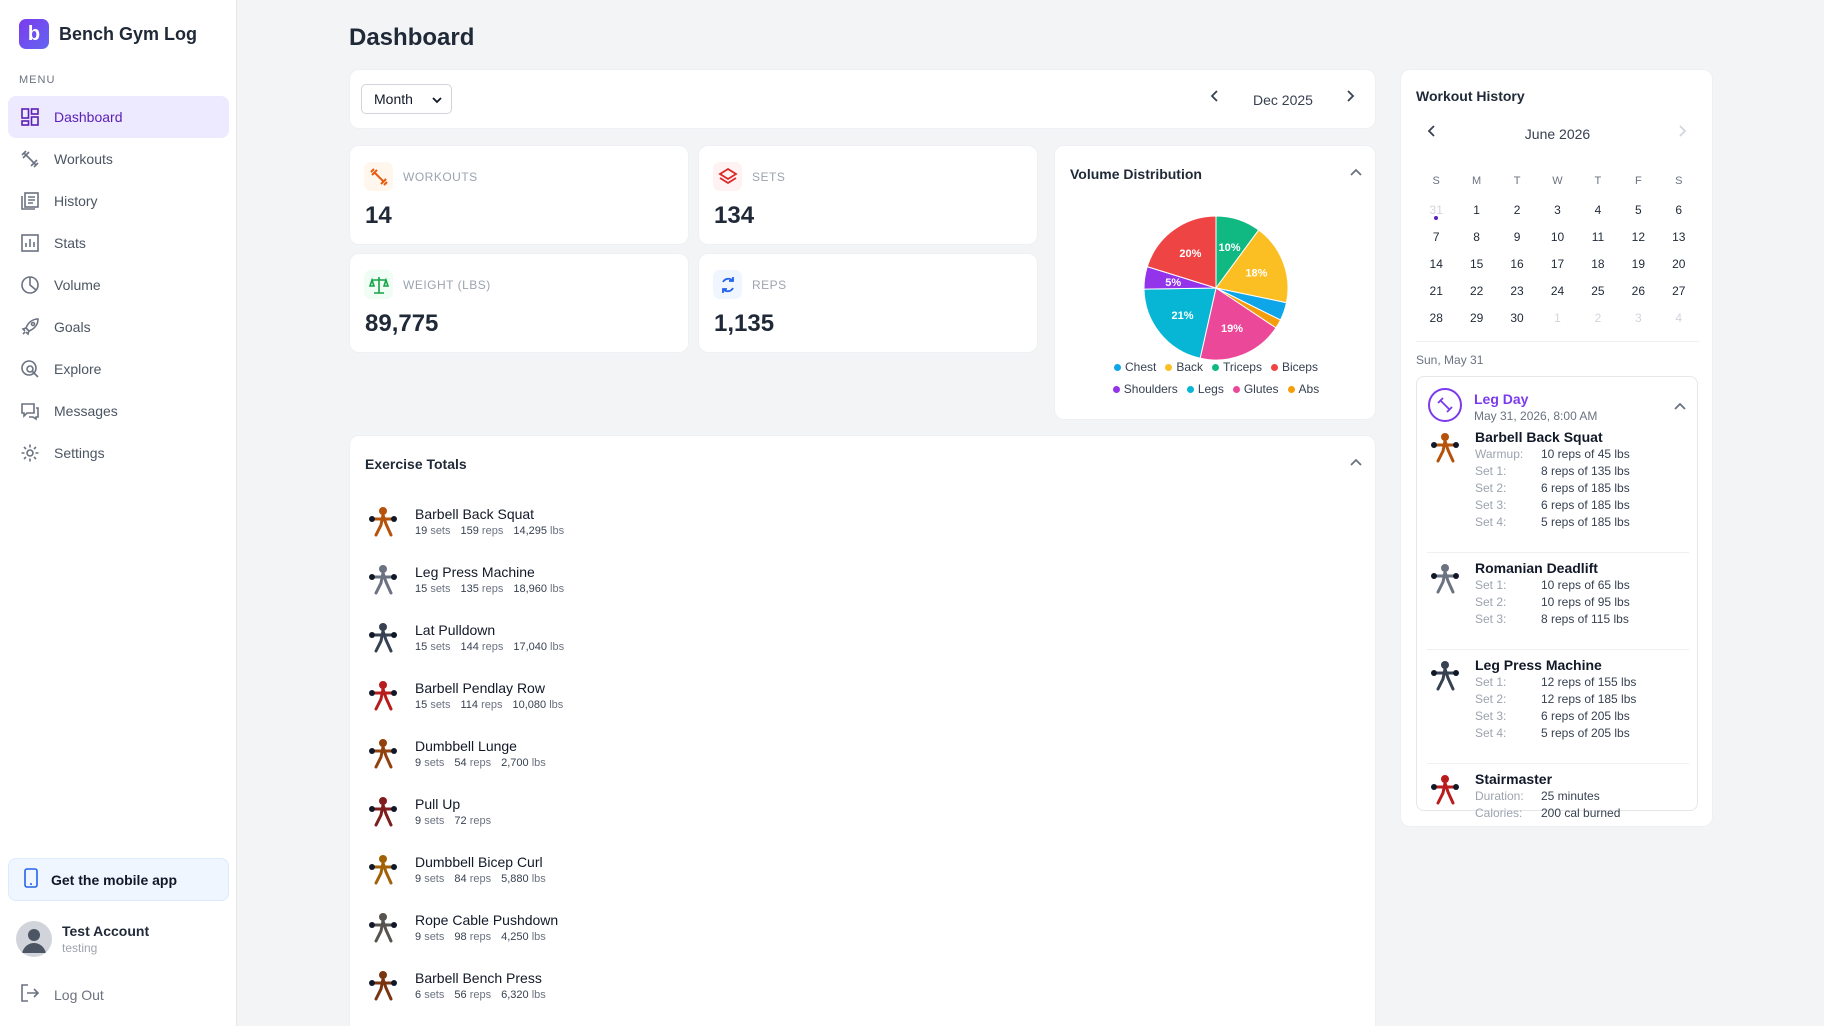 Image resolution: width=1824 pixels, height=1026 pixels. I want to click on calendar-day: 25, so click(1598, 290).